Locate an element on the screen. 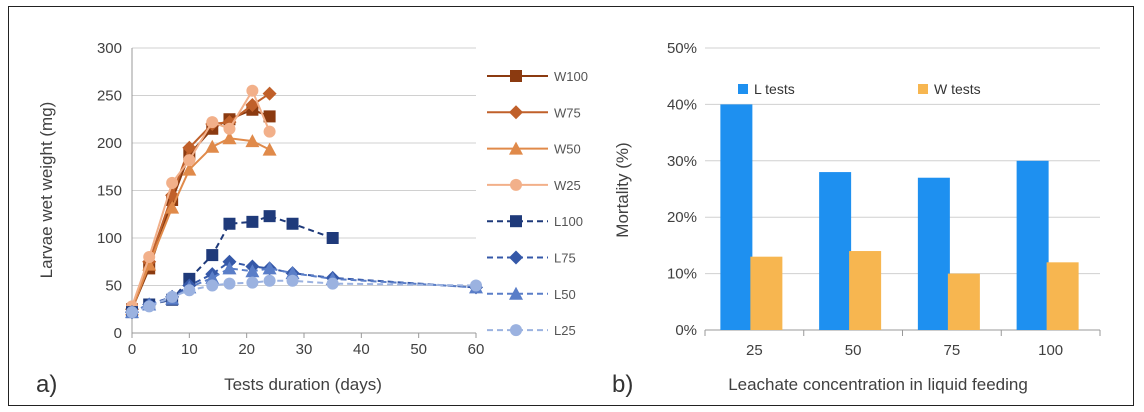 The height and width of the screenshot is (412, 1144). x-tick-label: 100 is located at coordinates (1050, 350).